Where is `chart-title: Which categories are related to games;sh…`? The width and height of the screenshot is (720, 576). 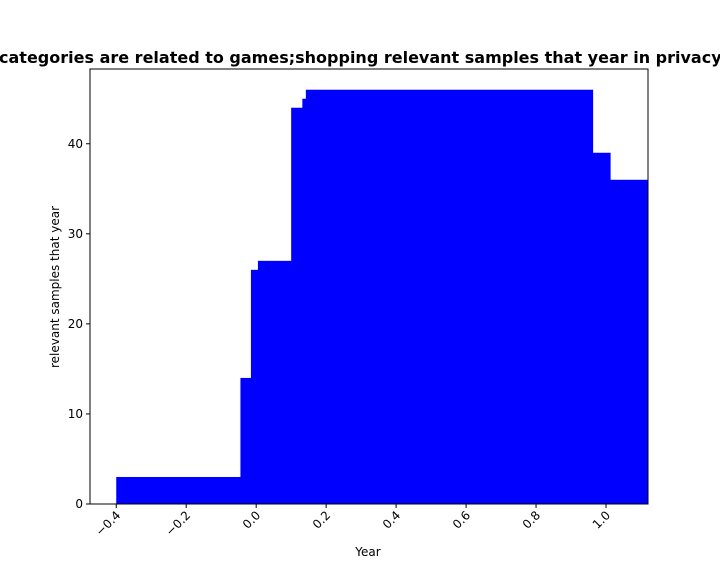
chart-title: Which categories are related to games;sh… is located at coordinates (360, 57).